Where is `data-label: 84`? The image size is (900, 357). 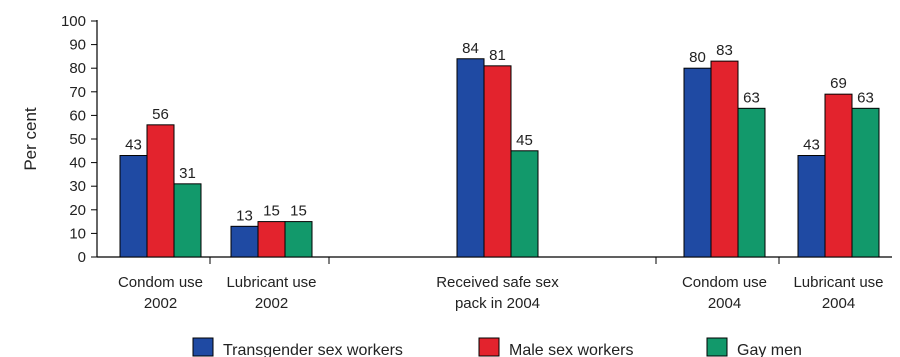 data-label: 84 is located at coordinates (470, 48).